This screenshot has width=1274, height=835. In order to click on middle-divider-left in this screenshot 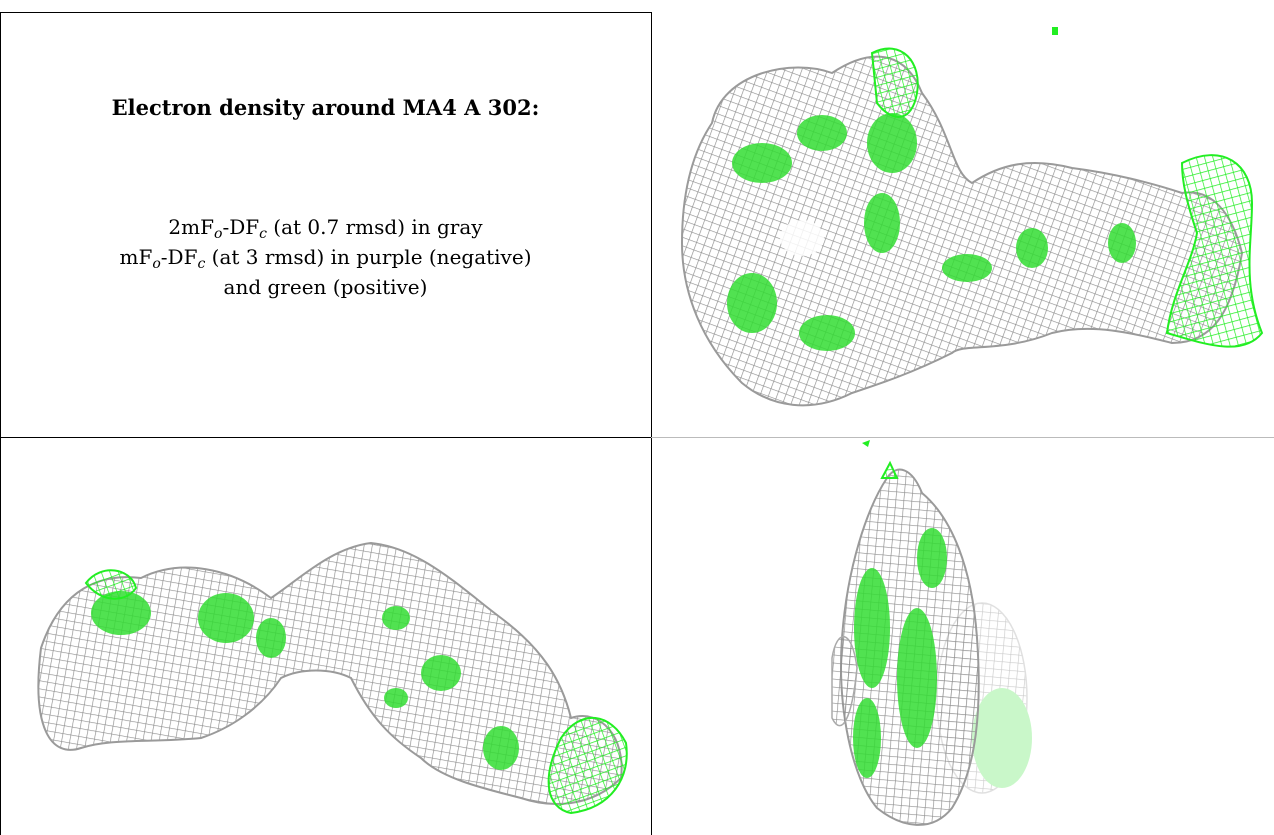, I will do `click(325, 437)`.